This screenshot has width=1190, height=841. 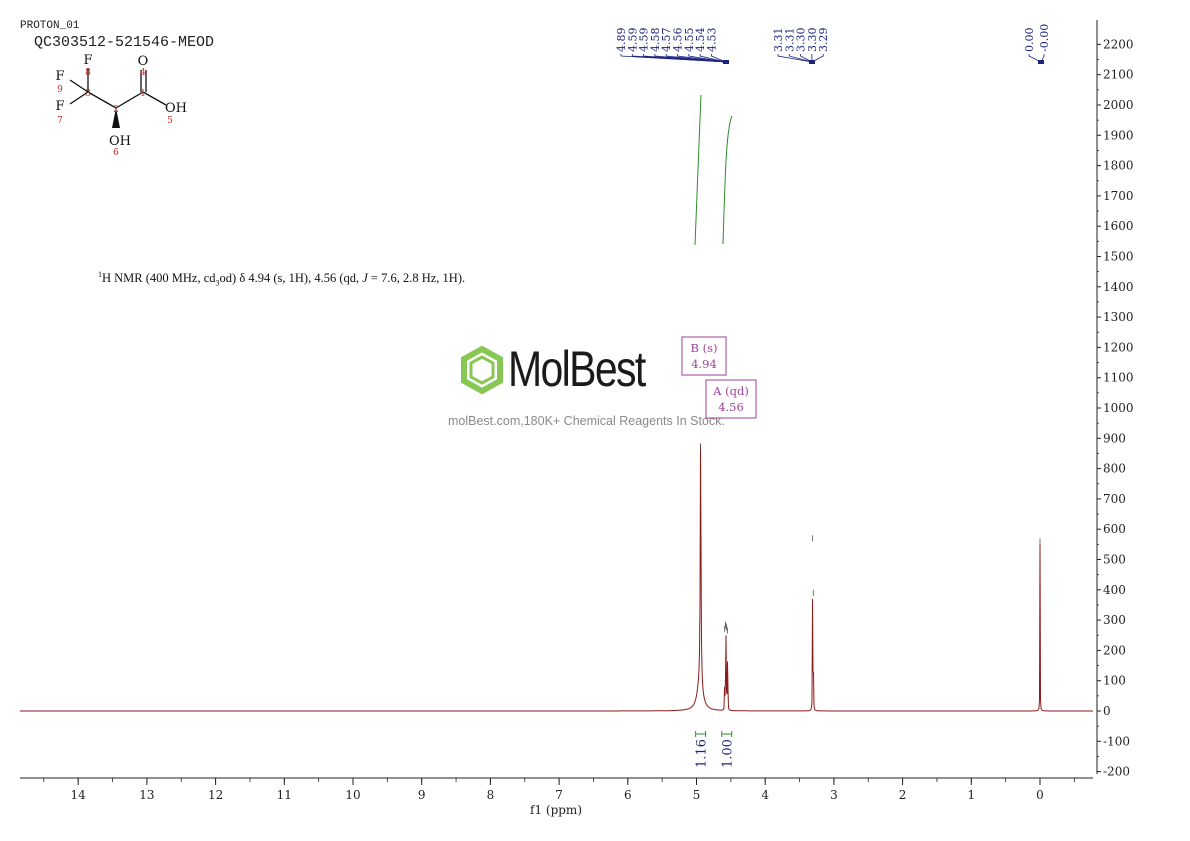 I want to click on y-tick-label: 1900, so click(x=1118, y=135).